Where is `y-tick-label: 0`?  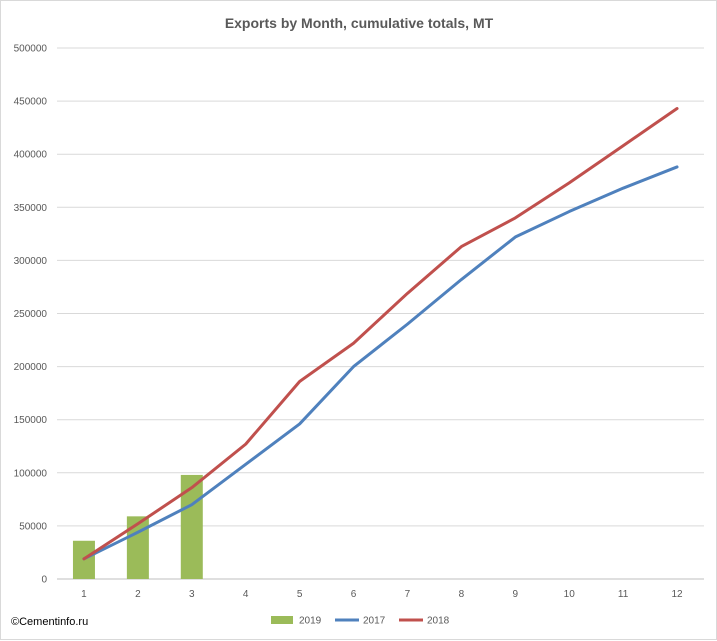 y-tick-label: 0 is located at coordinates (44, 580).